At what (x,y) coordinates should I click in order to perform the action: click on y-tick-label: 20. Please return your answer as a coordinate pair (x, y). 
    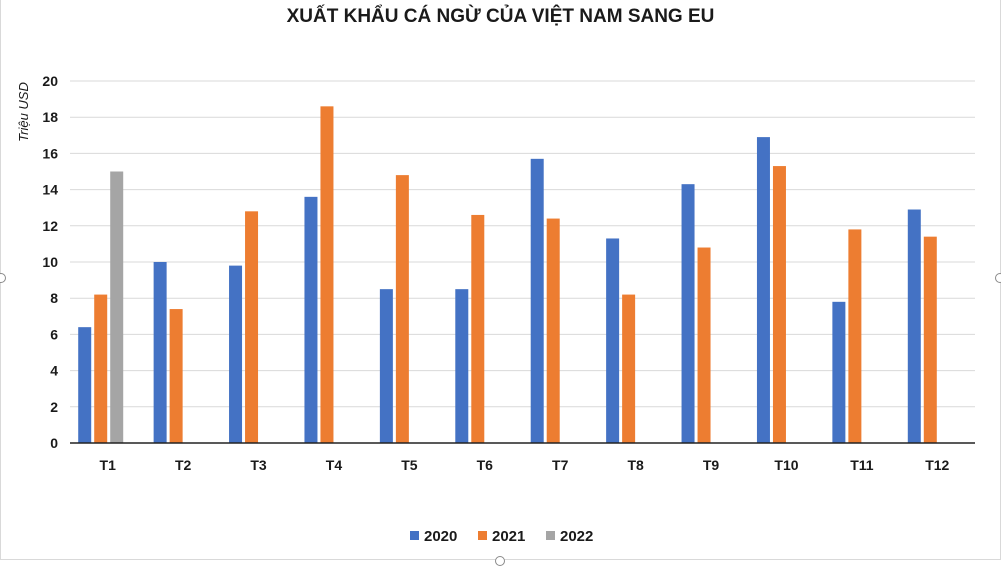
    Looking at the image, I should click on (50, 81).